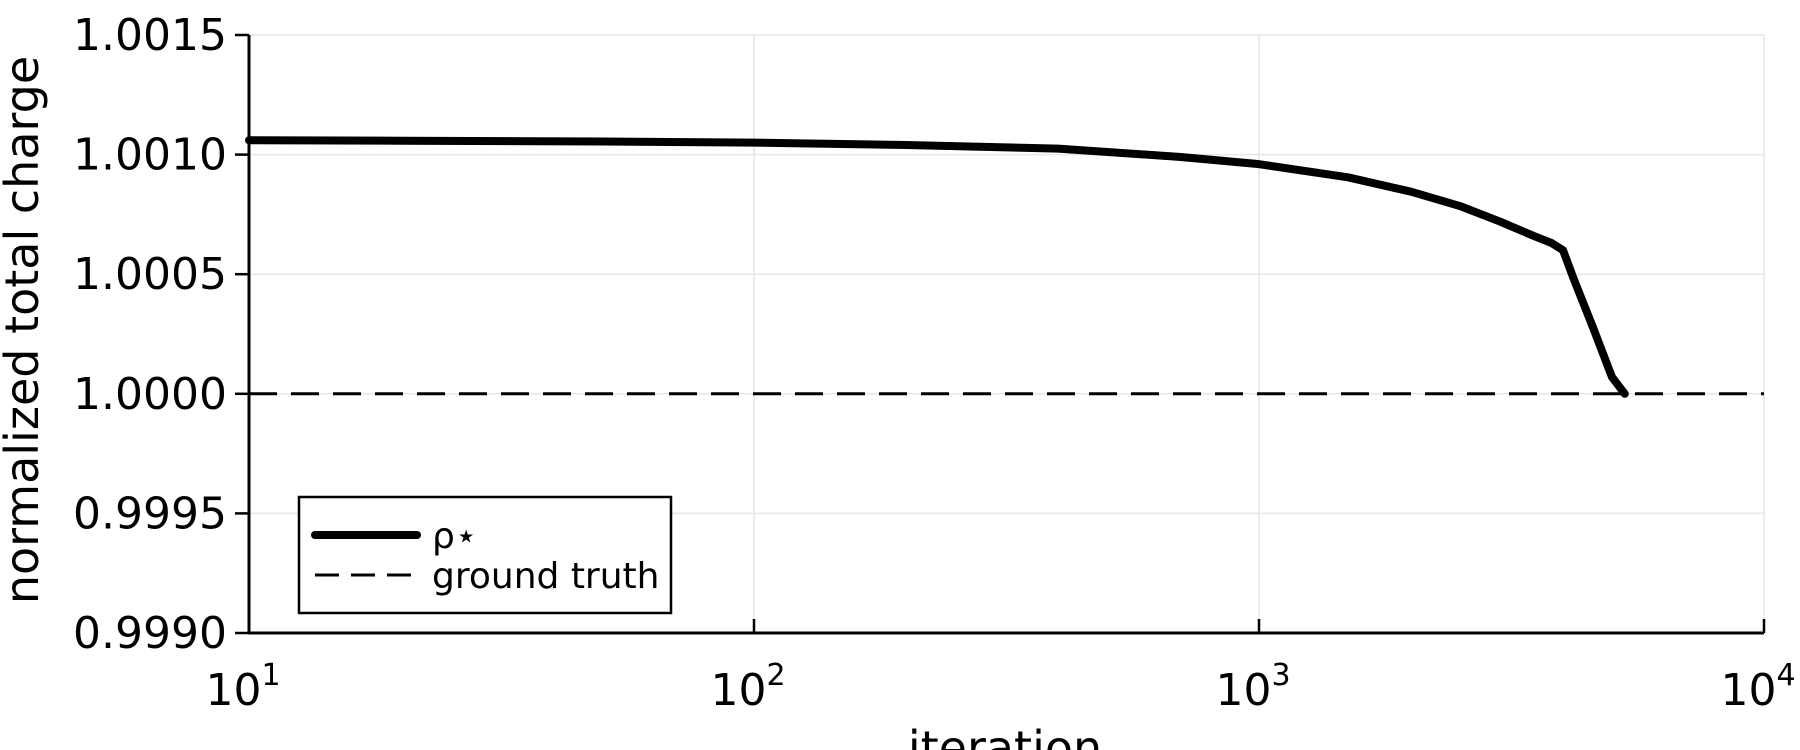 This screenshot has height=750, width=1800. What do you see at coordinates (242, 687) in the screenshot?
I see `x-tick-label: 10¹` at bounding box center [242, 687].